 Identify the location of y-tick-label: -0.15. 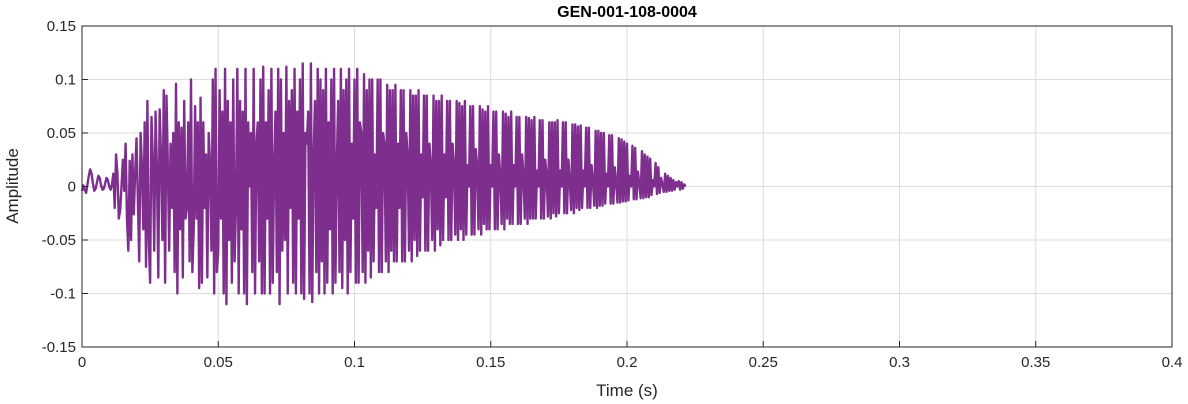
(59, 347).